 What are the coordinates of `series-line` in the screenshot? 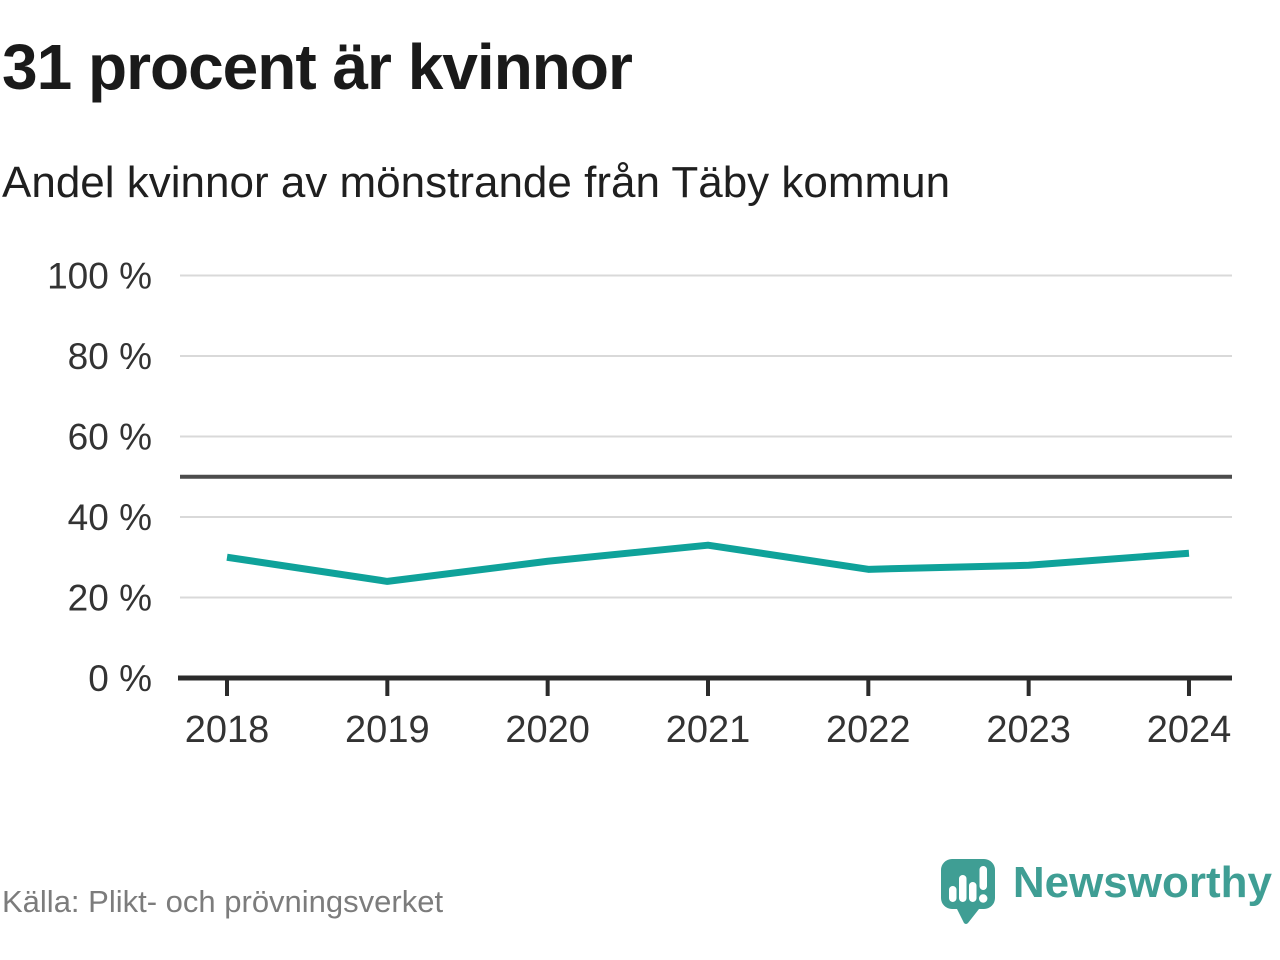 It's located at (708, 563).